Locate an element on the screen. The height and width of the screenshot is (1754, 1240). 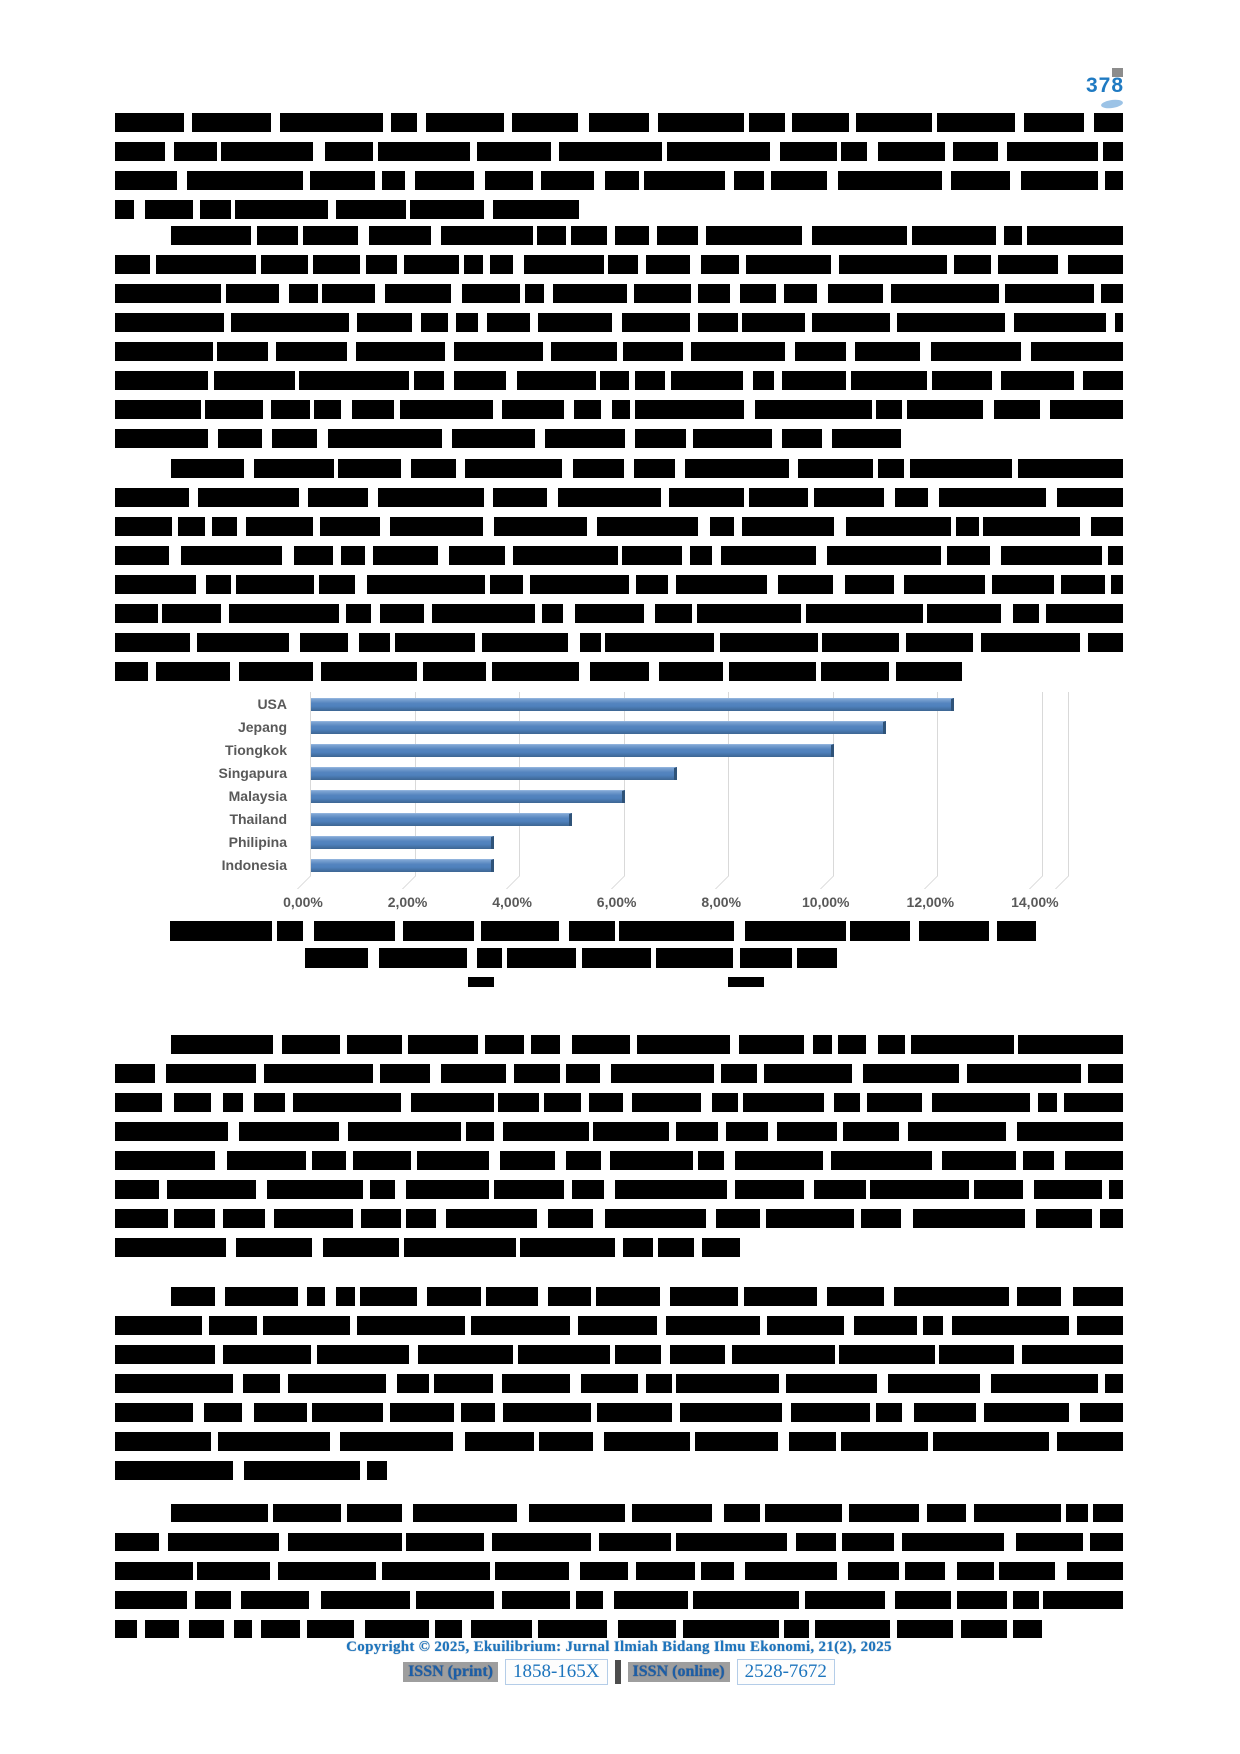
chart-x-tick-label: 0,00% is located at coordinates (303, 902).